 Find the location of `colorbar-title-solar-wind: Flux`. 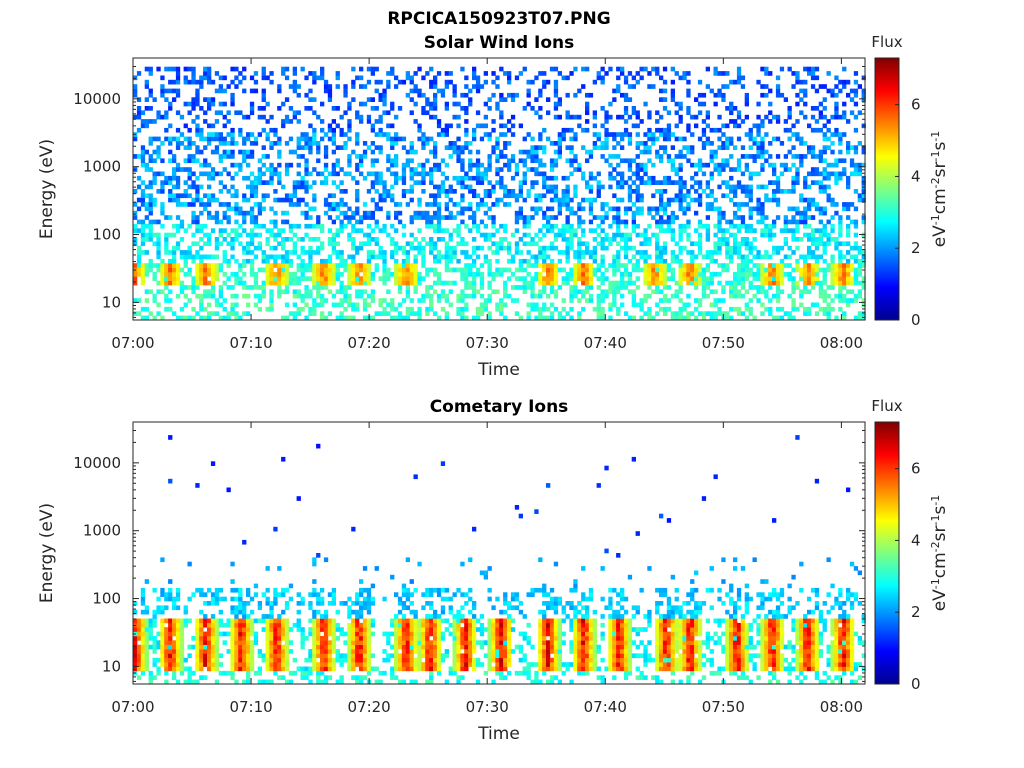

colorbar-title-solar-wind: Flux is located at coordinates (886, 42).